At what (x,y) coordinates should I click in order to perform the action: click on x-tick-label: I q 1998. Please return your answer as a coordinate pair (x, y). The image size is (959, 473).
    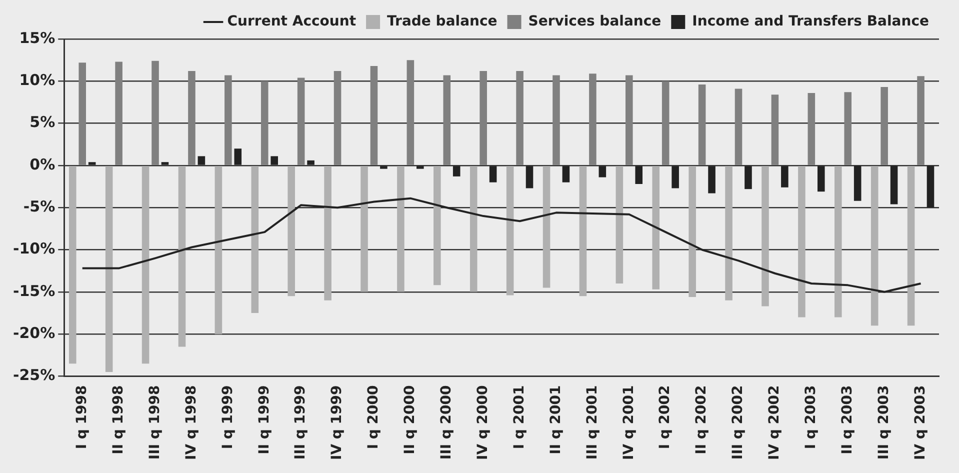
    Looking at the image, I should click on (82, 417).